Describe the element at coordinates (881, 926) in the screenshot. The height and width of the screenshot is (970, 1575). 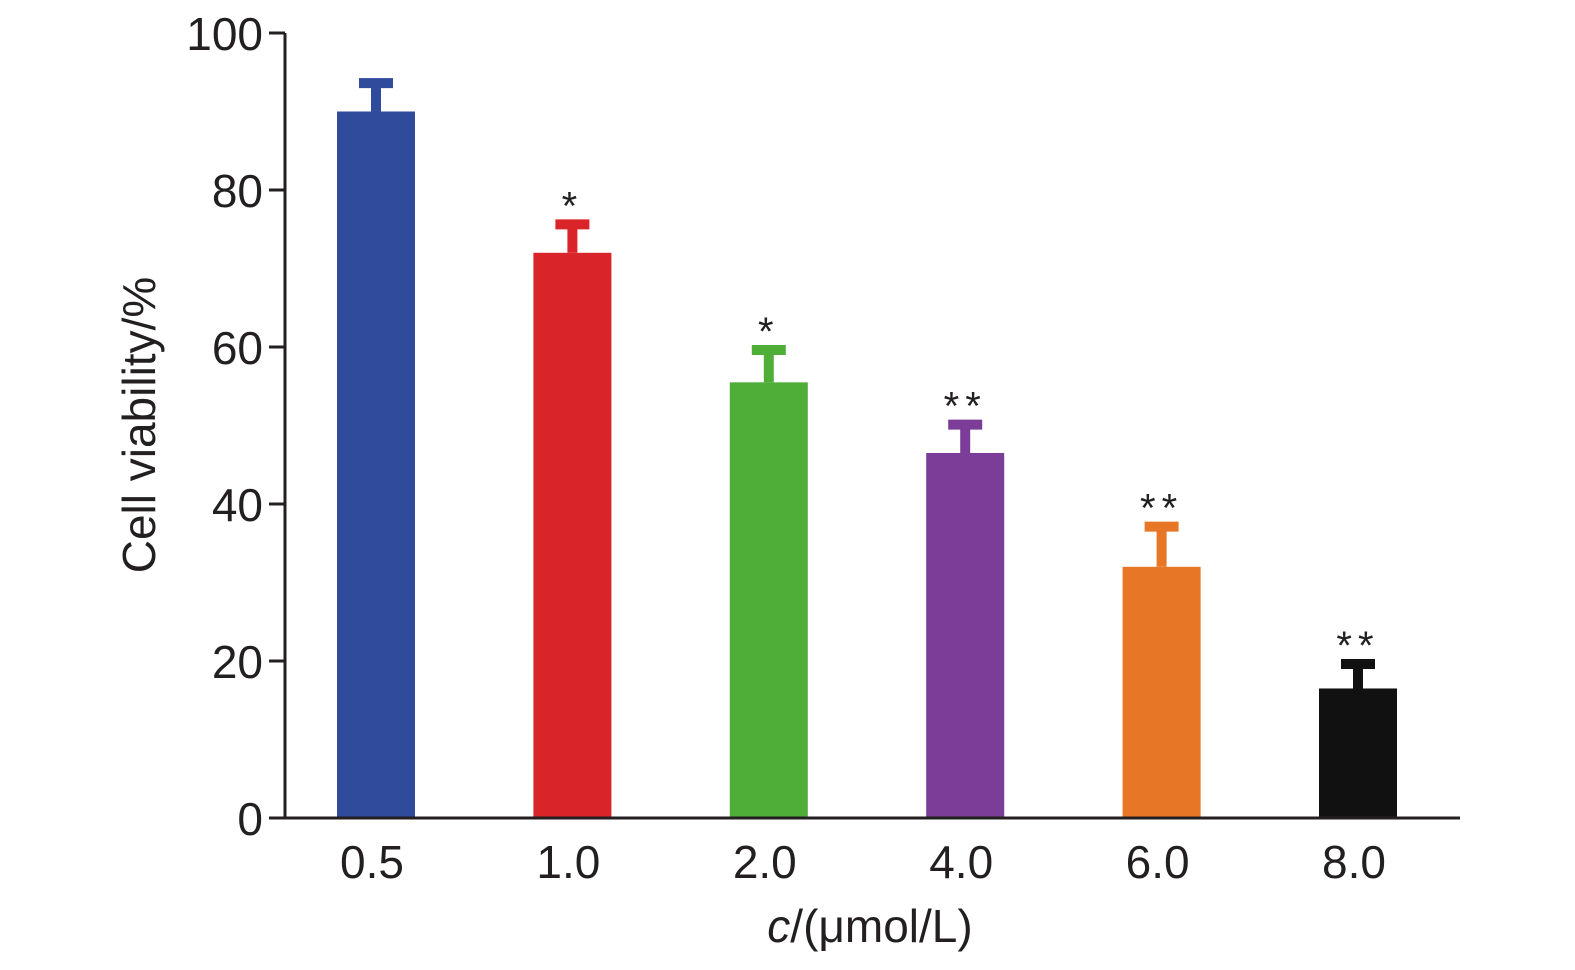
I see `x-axis-label-unit: /(μmol/L)` at that location.